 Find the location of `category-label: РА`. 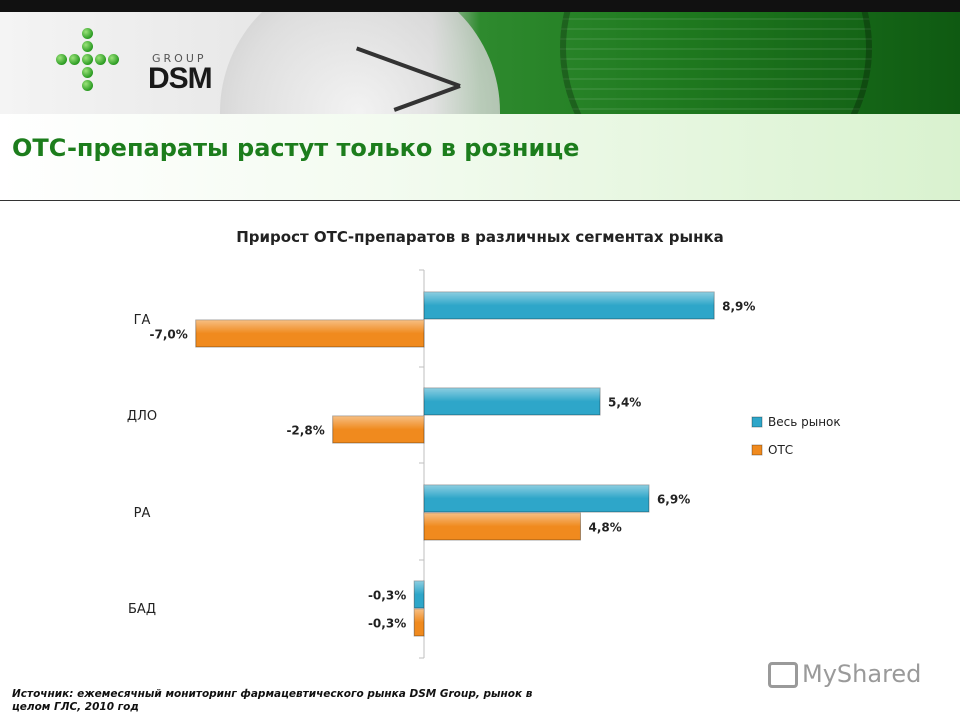

category-label: РА is located at coordinates (142, 513).